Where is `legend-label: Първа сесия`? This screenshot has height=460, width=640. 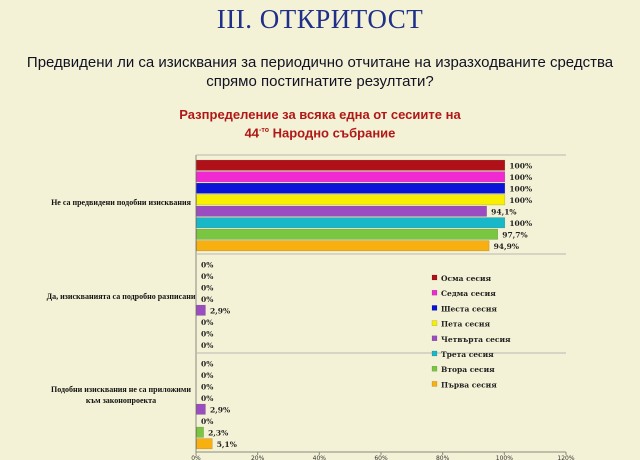
legend-label: Първа сесия is located at coordinates (469, 384).